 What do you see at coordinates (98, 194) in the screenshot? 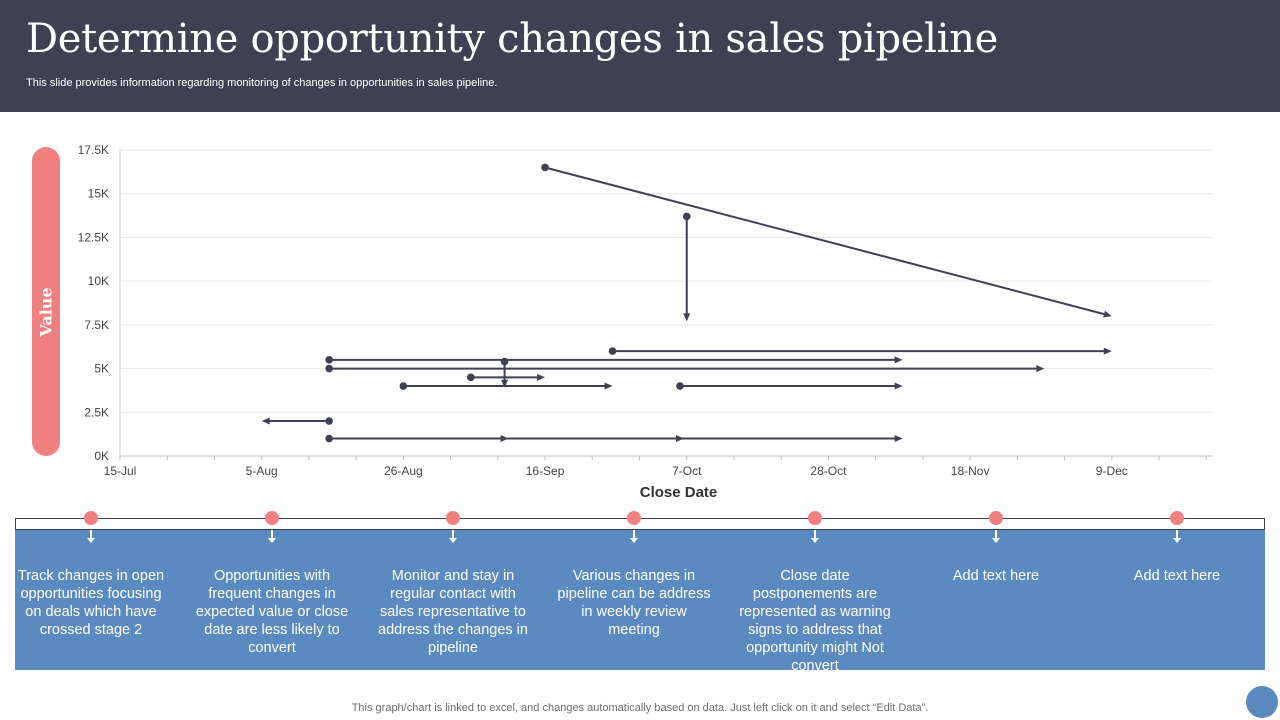
I see `y-tick-label: 15K` at bounding box center [98, 194].